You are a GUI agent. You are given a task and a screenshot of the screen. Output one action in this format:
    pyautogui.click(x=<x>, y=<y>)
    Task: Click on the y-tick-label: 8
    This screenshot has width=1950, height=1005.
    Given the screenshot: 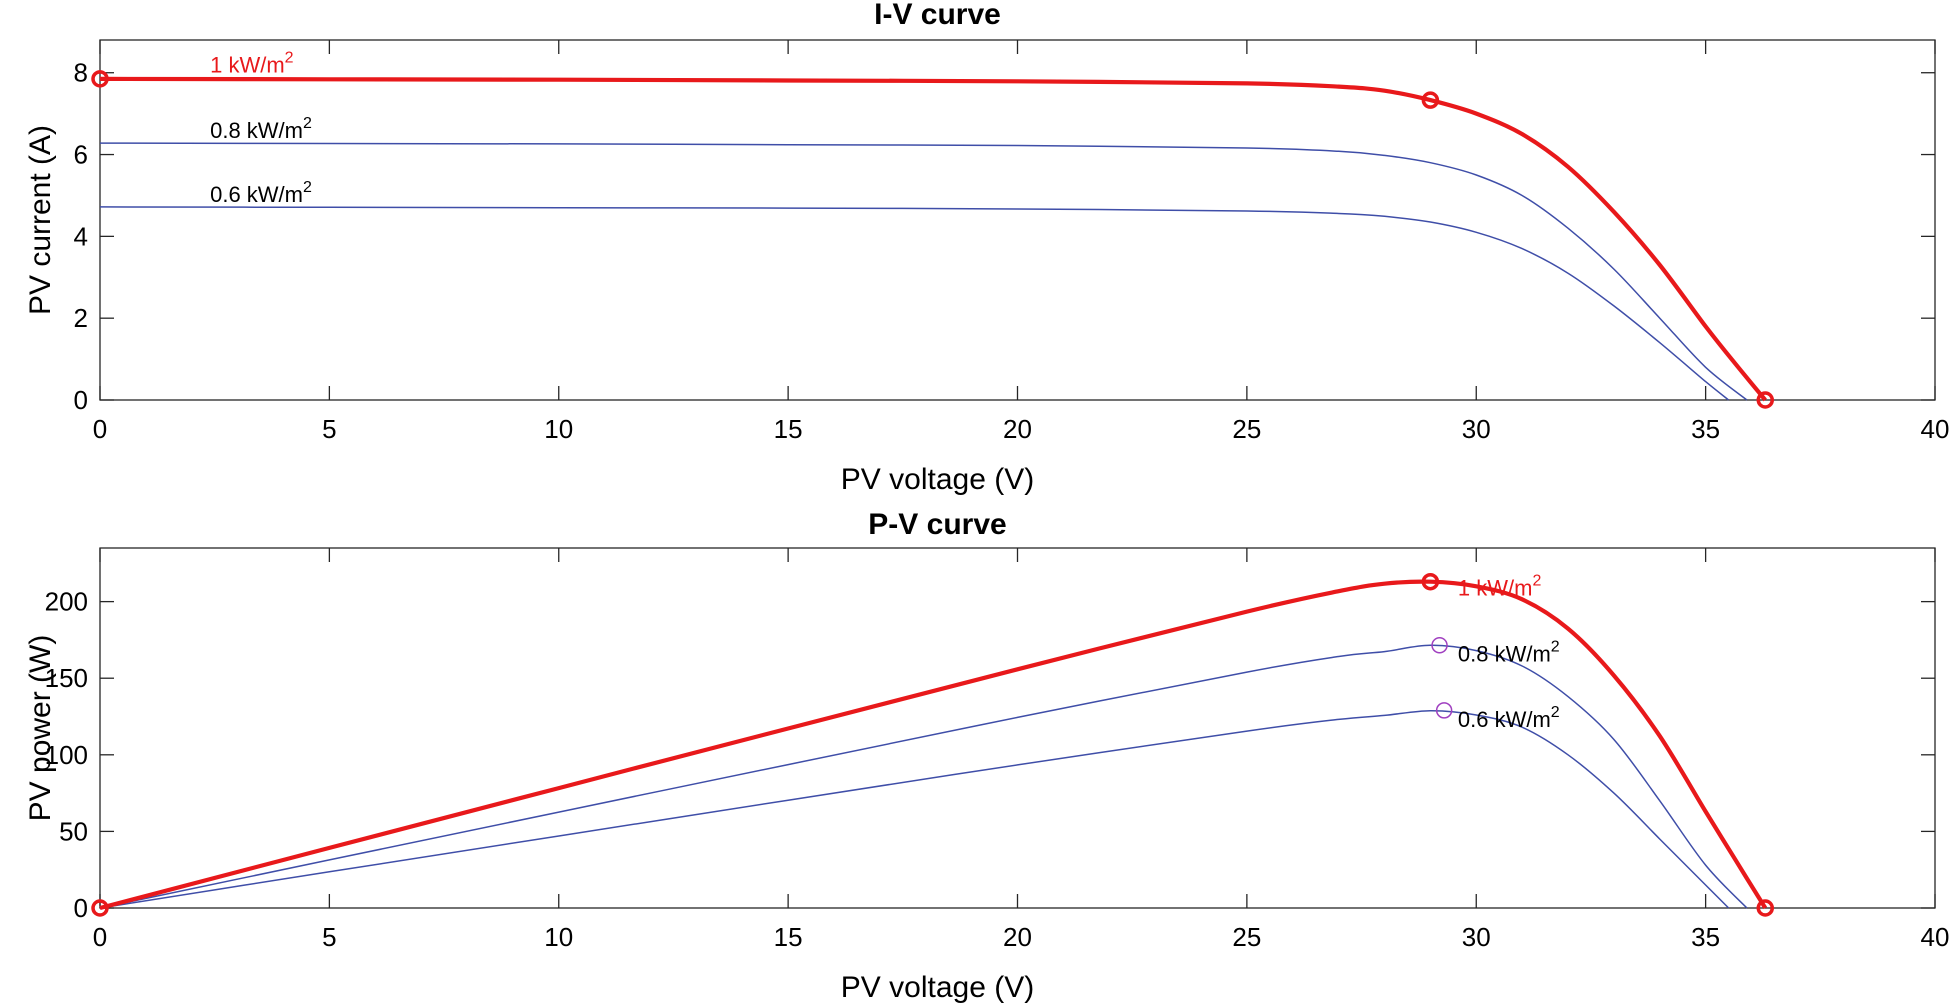 What is the action you would take?
    pyautogui.click(x=81, y=73)
    